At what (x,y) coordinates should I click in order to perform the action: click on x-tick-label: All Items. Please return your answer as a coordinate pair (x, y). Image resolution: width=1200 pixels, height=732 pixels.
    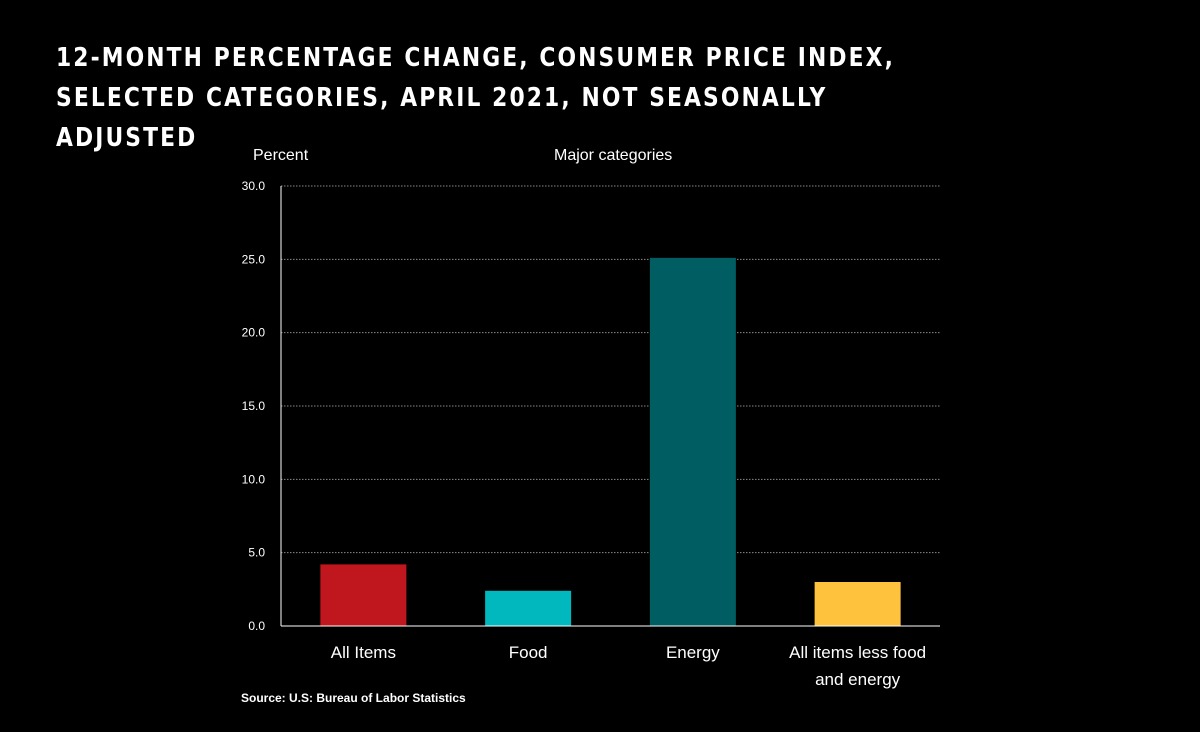
    Looking at the image, I should click on (363, 652).